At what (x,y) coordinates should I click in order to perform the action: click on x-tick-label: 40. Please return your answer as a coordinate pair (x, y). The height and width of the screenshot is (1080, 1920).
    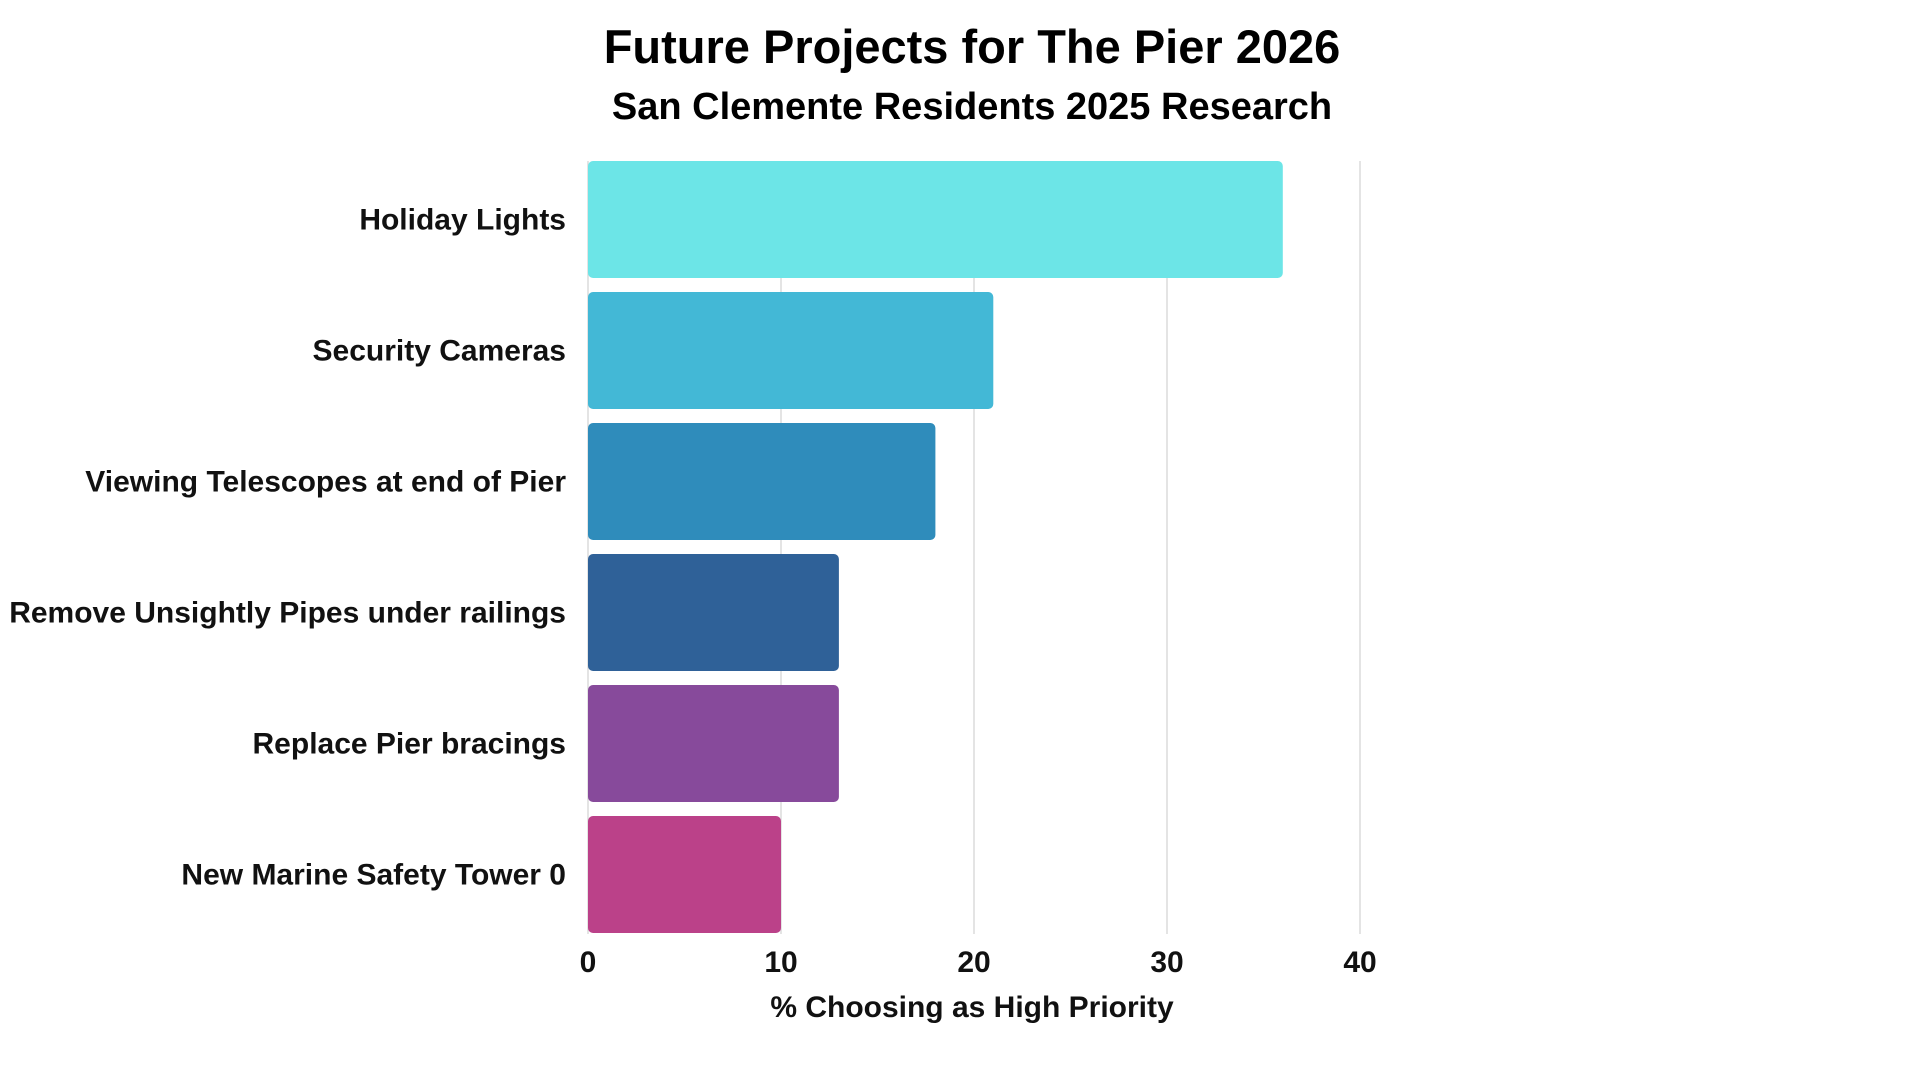
    Looking at the image, I should click on (1359, 962).